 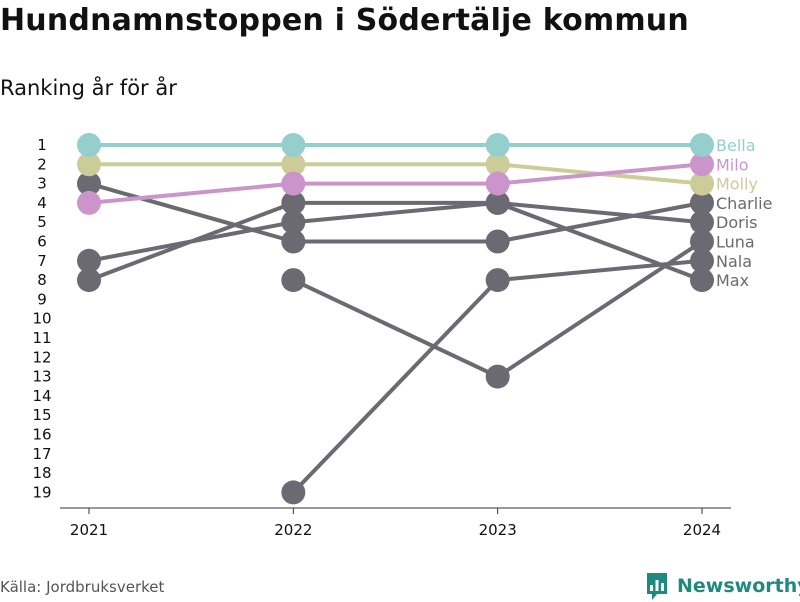 I want to click on chart-title: Hundnamnstoppen i Södertälje kommun, so click(x=344, y=20).